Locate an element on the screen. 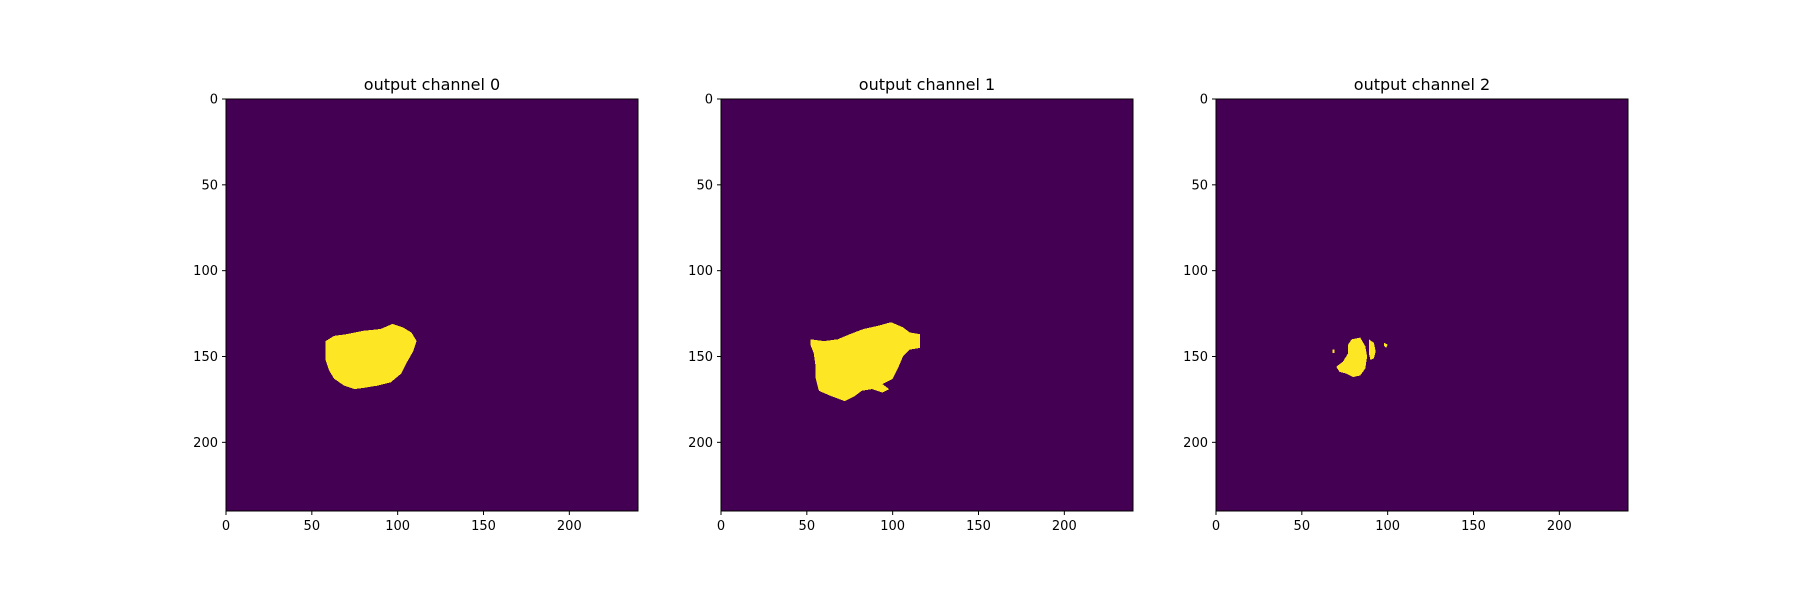 The image size is (1800, 600). chart-title: output channel 1 is located at coordinates (927, 84).